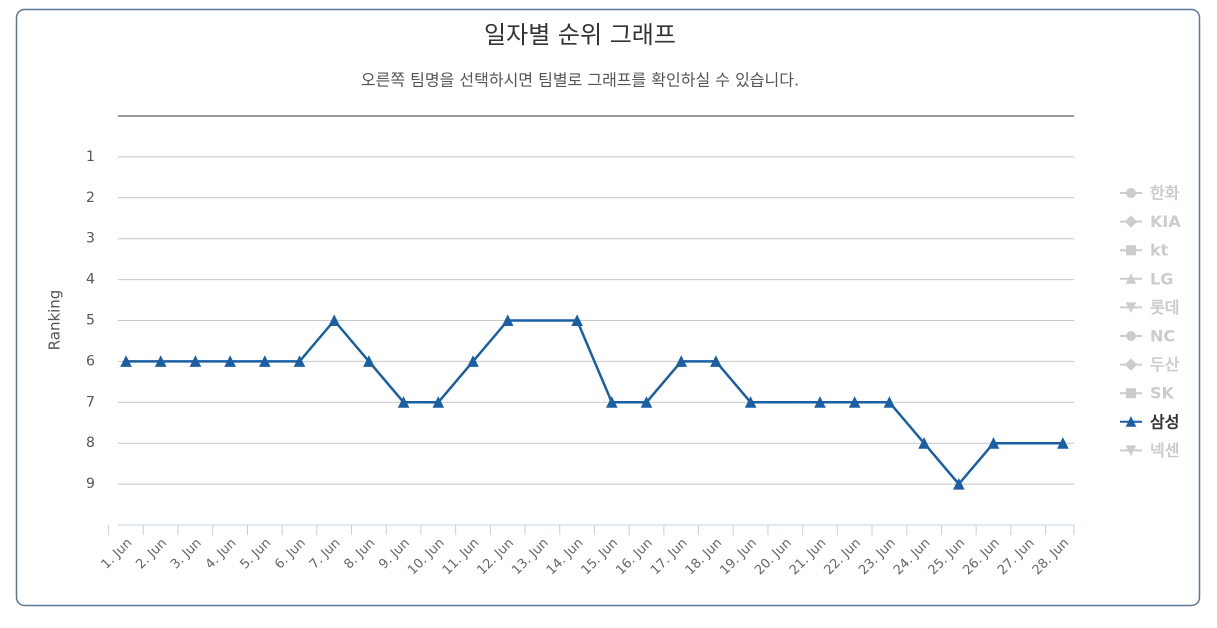 Image resolution: width=1217 pixels, height=628 pixels. Describe the element at coordinates (1144, 250) in the screenshot. I see `legend-item: kt` at that location.